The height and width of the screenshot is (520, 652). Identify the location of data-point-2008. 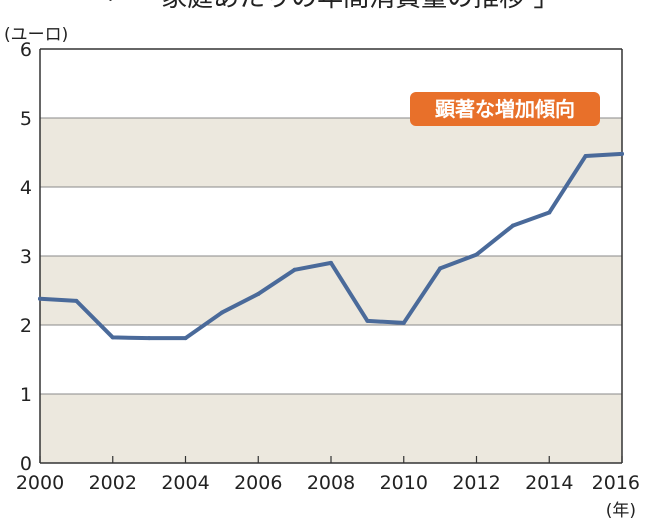
(331, 262).